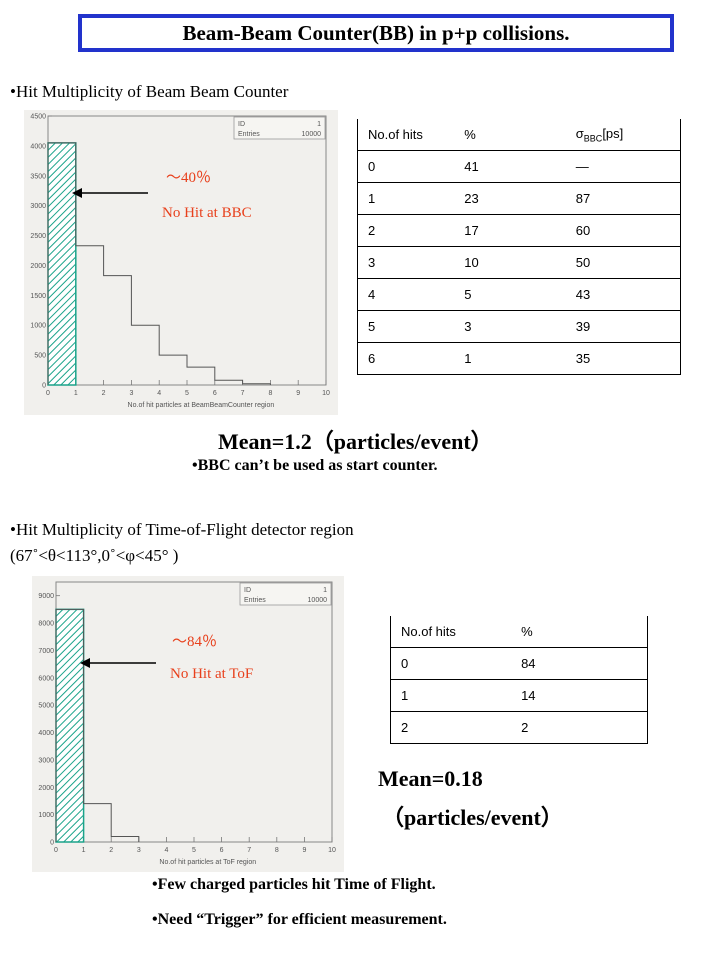 The width and height of the screenshot is (720, 960). Describe the element at coordinates (46, 760) in the screenshot. I see `tof-y-tick-label: 3000` at that location.